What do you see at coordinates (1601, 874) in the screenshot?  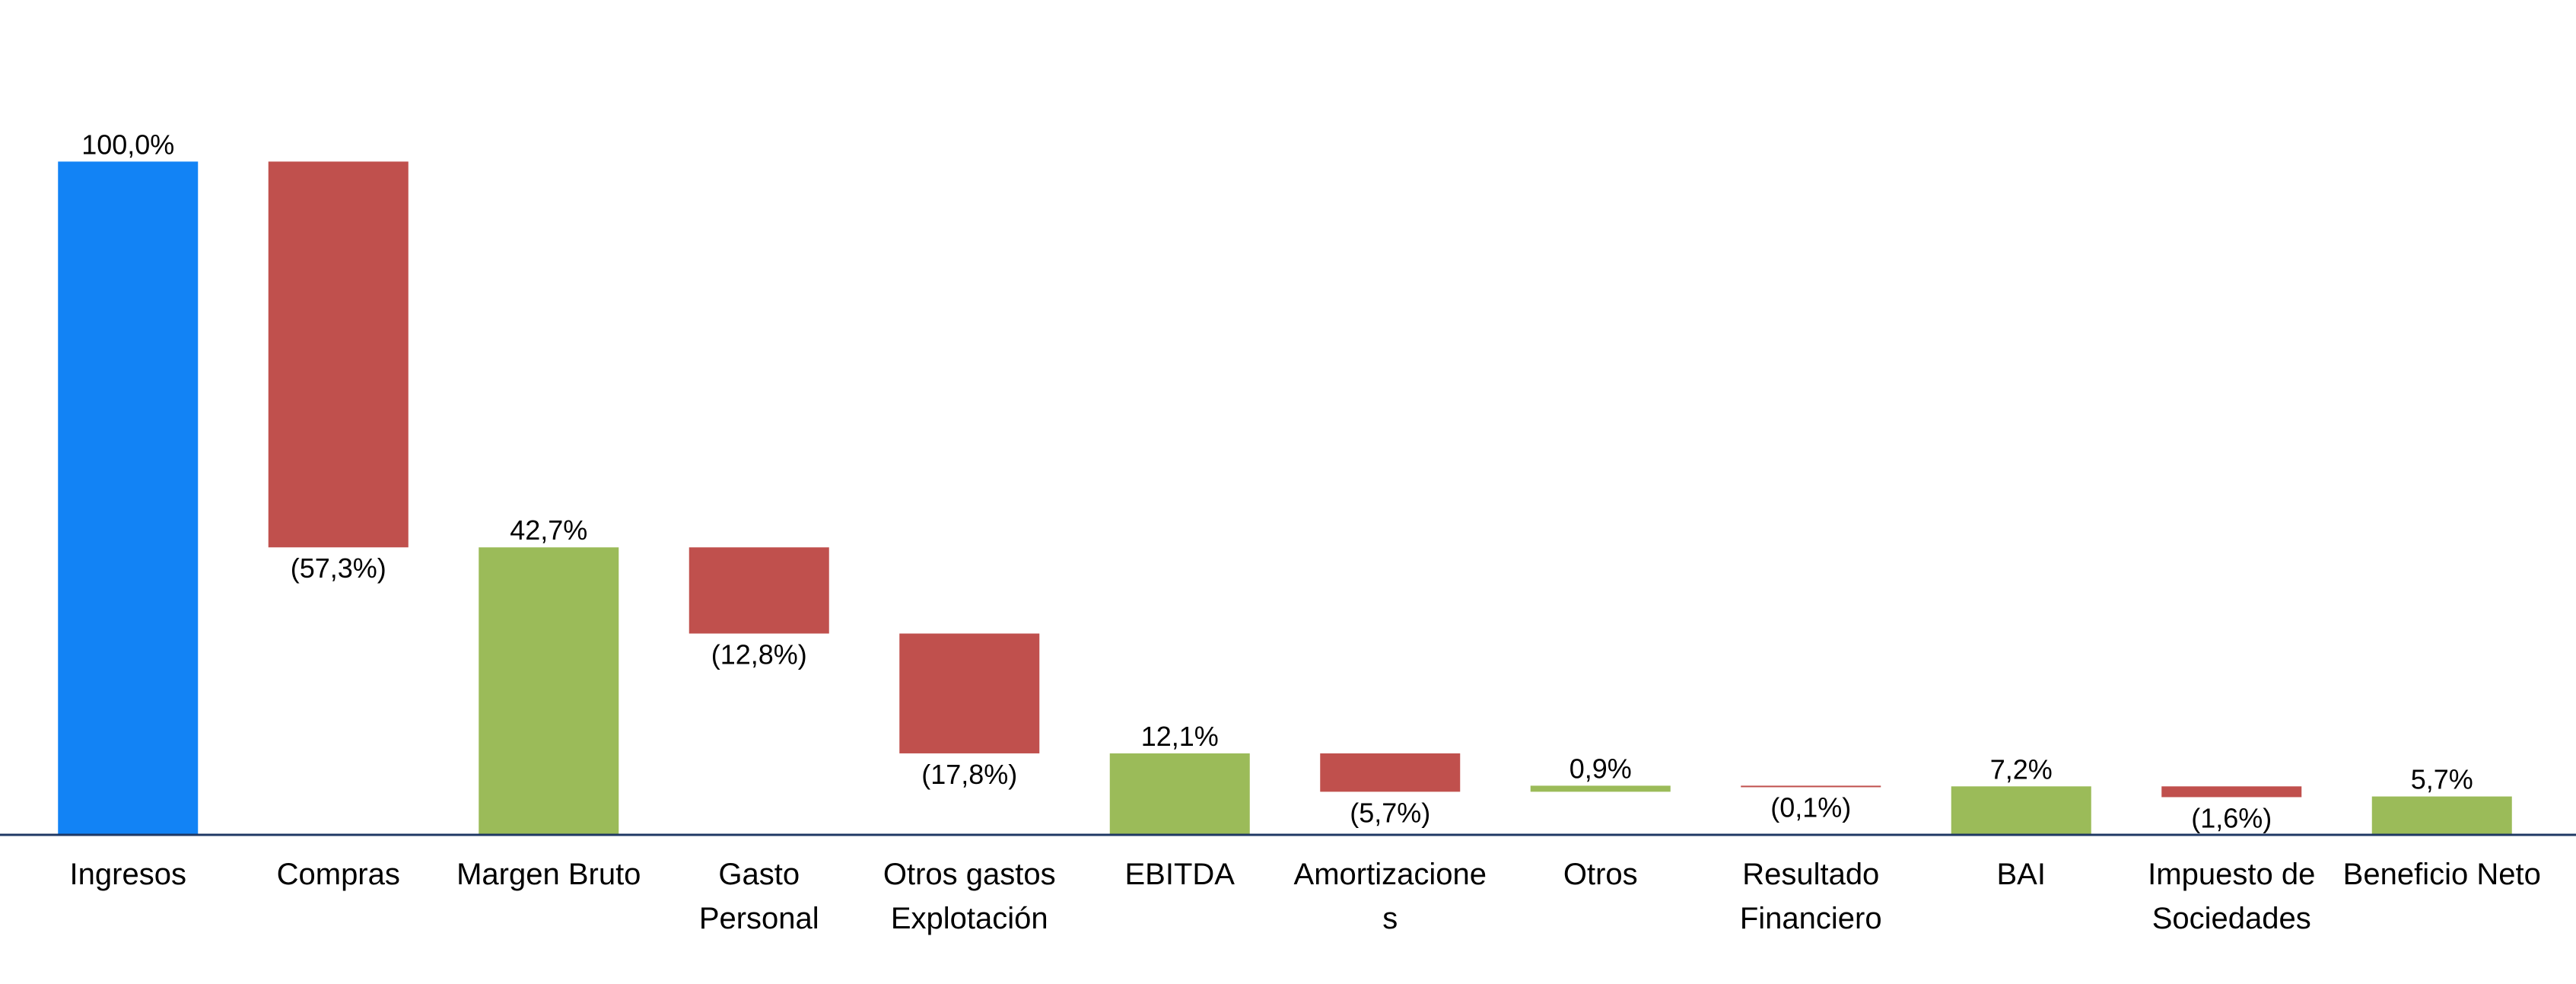 I see `x-tick-label: Otros` at bounding box center [1601, 874].